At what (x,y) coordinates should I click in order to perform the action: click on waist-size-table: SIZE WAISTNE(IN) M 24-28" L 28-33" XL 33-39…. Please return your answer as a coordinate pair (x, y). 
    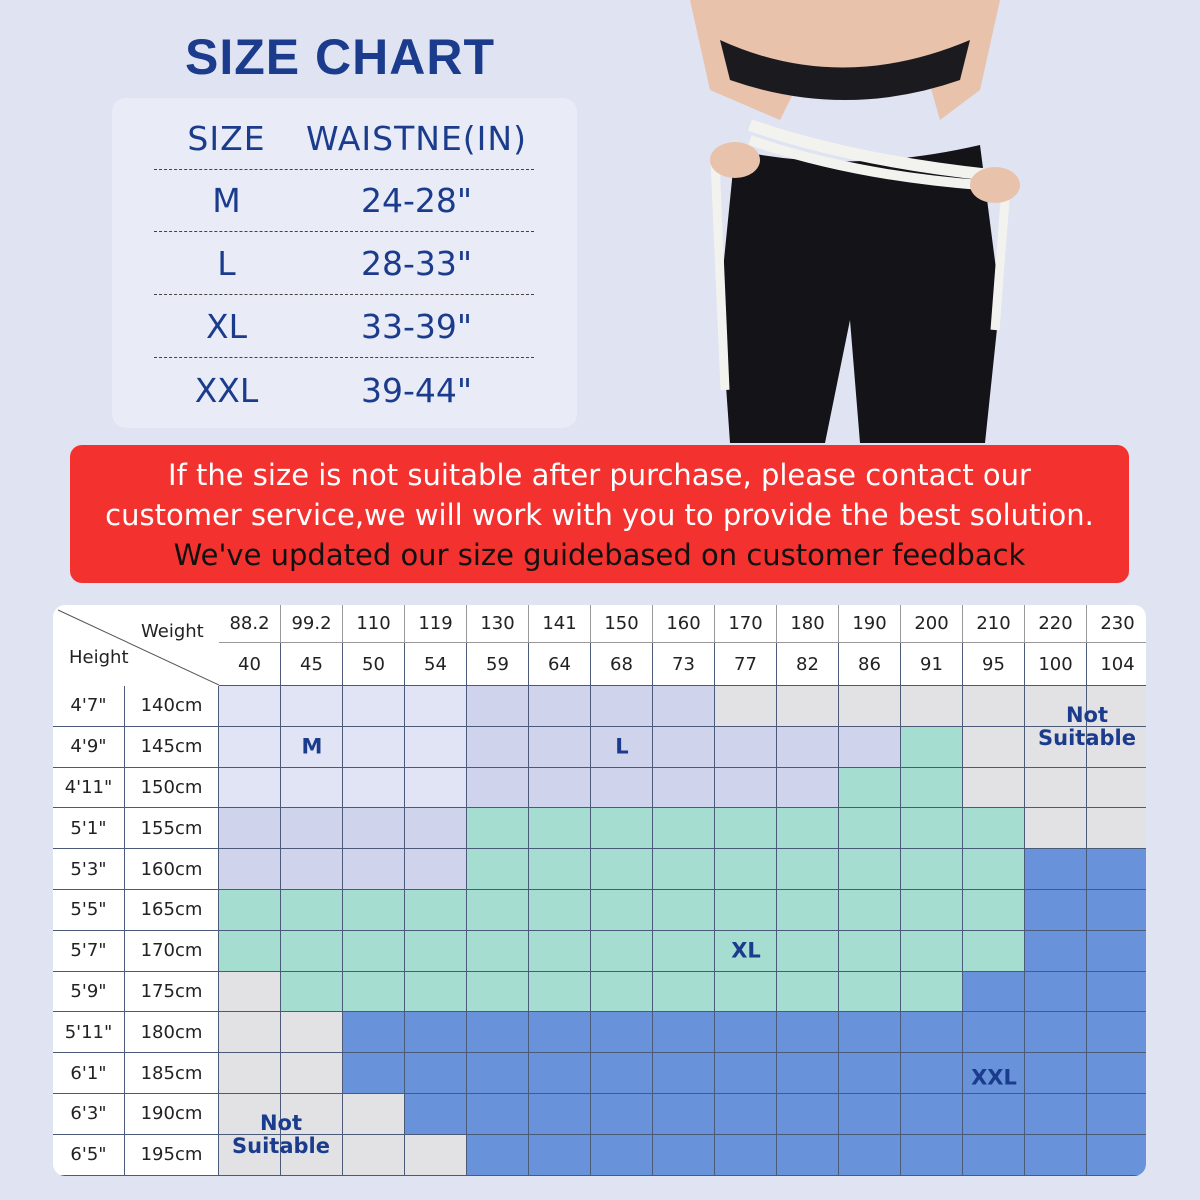
    Looking at the image, I should click on (344, 263).